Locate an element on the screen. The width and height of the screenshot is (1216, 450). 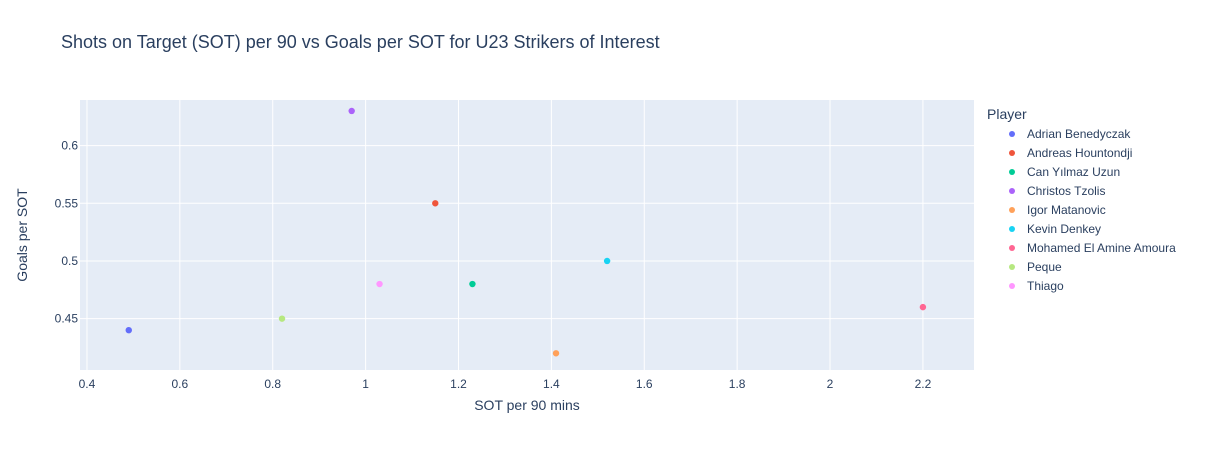
legend-item: Kevin Denkey is located at coordinates (1081, 228).